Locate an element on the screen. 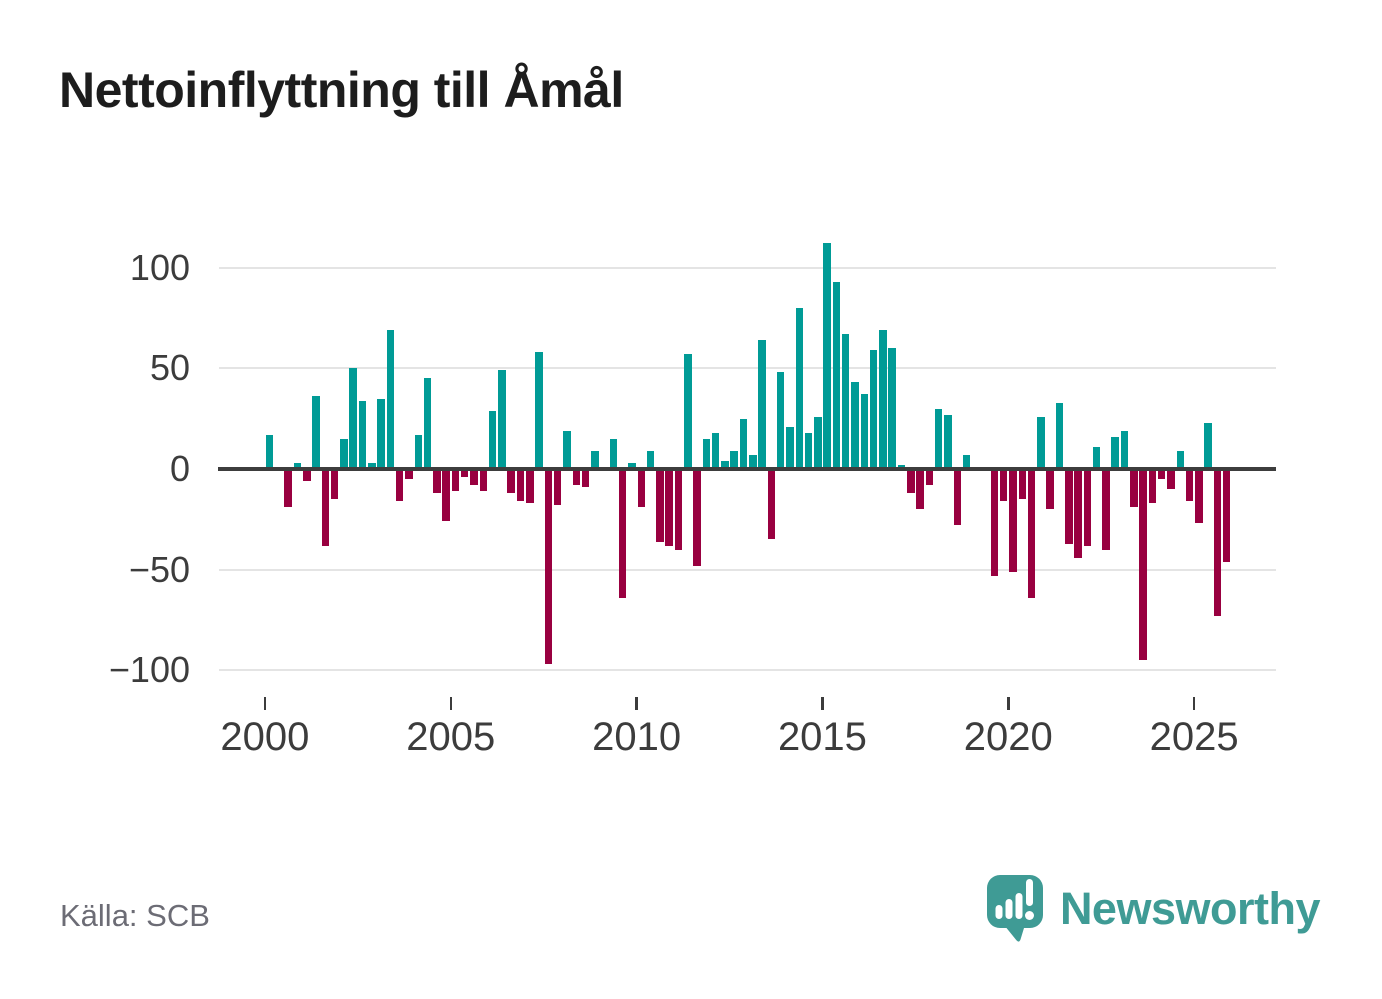  bar-2004Q4 is located at coordinates (446, 495).